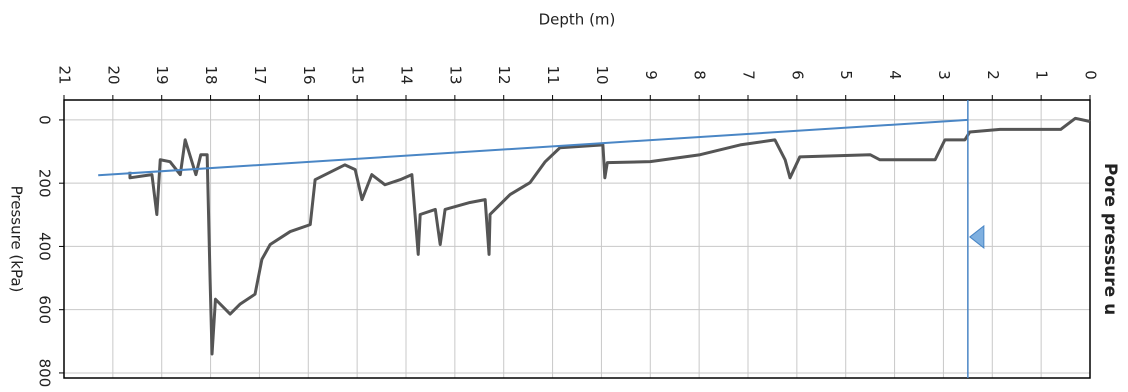 This screenshot has height=392, width=1128. What do you see at coordinates (162, 74) in the screenshot?
I see `x-tick-label: 19` at bounding box center [162, 74].